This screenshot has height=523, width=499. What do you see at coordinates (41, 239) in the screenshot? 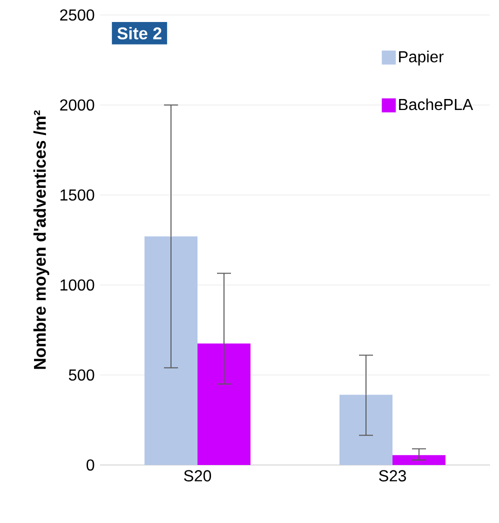
I see `y-axis-title: Nombre moyen d'adventices /m²` at bounding box center [41, 239].